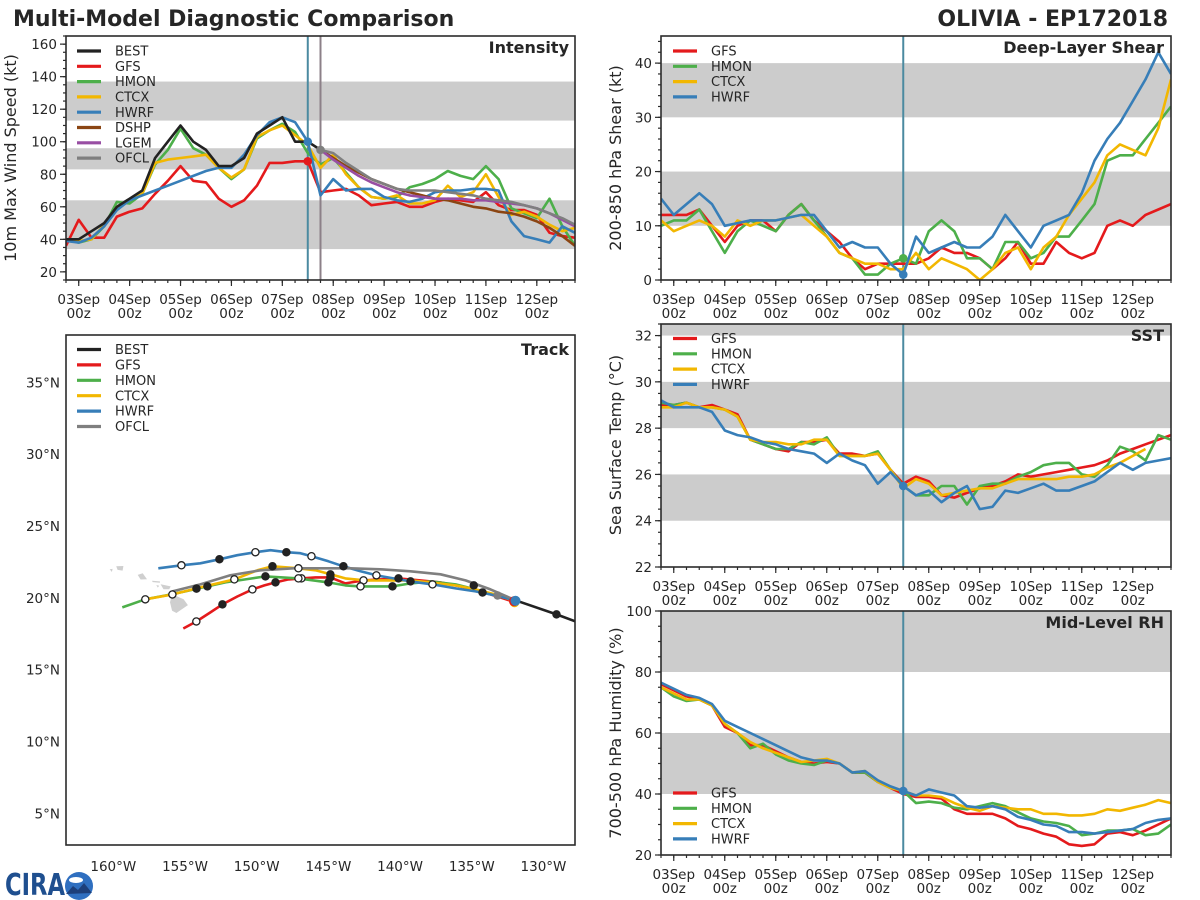 The image size is (1200, 900). What do you see at coordinates (10, 158) in the screenshot?
I see `intensity-y-axis-label: 10m Max Wind Speed (kt)` at bounding box center [10, 158].